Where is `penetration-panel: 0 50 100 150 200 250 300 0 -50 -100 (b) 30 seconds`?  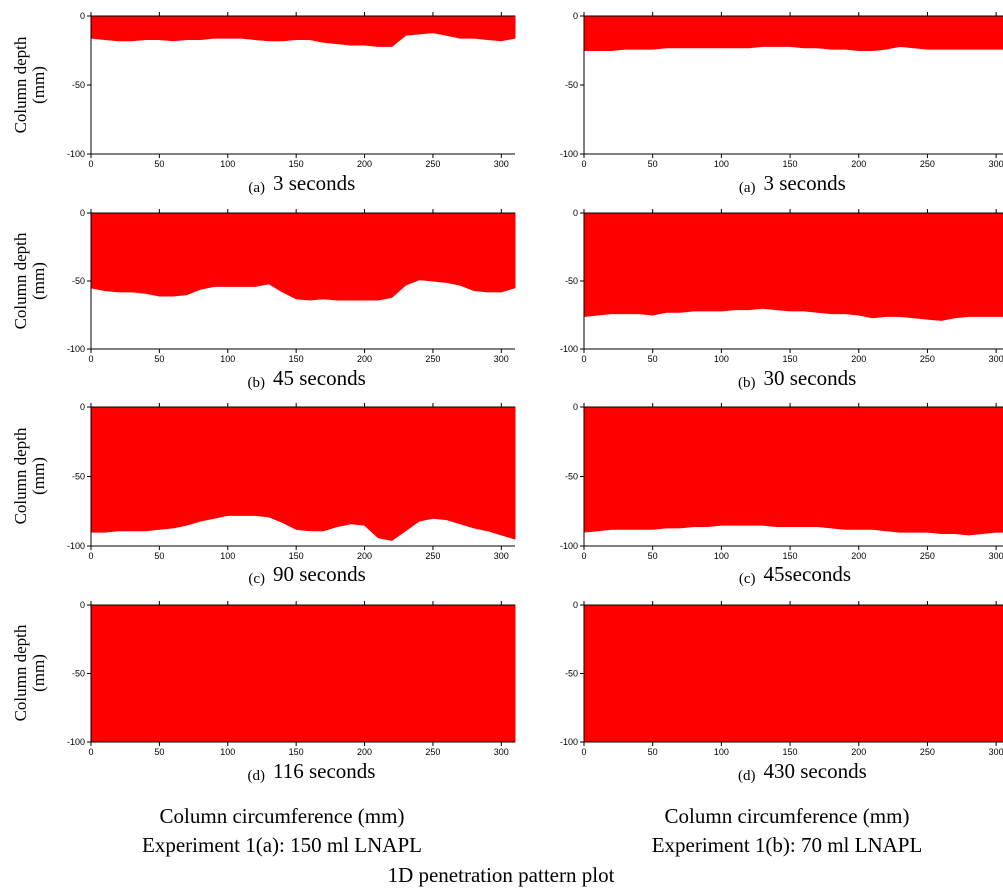 penetration-panel: 0 50 100 150 200 250 300 0 -50 -100 (b) 30 seconds is located at coordinates (781, 299).